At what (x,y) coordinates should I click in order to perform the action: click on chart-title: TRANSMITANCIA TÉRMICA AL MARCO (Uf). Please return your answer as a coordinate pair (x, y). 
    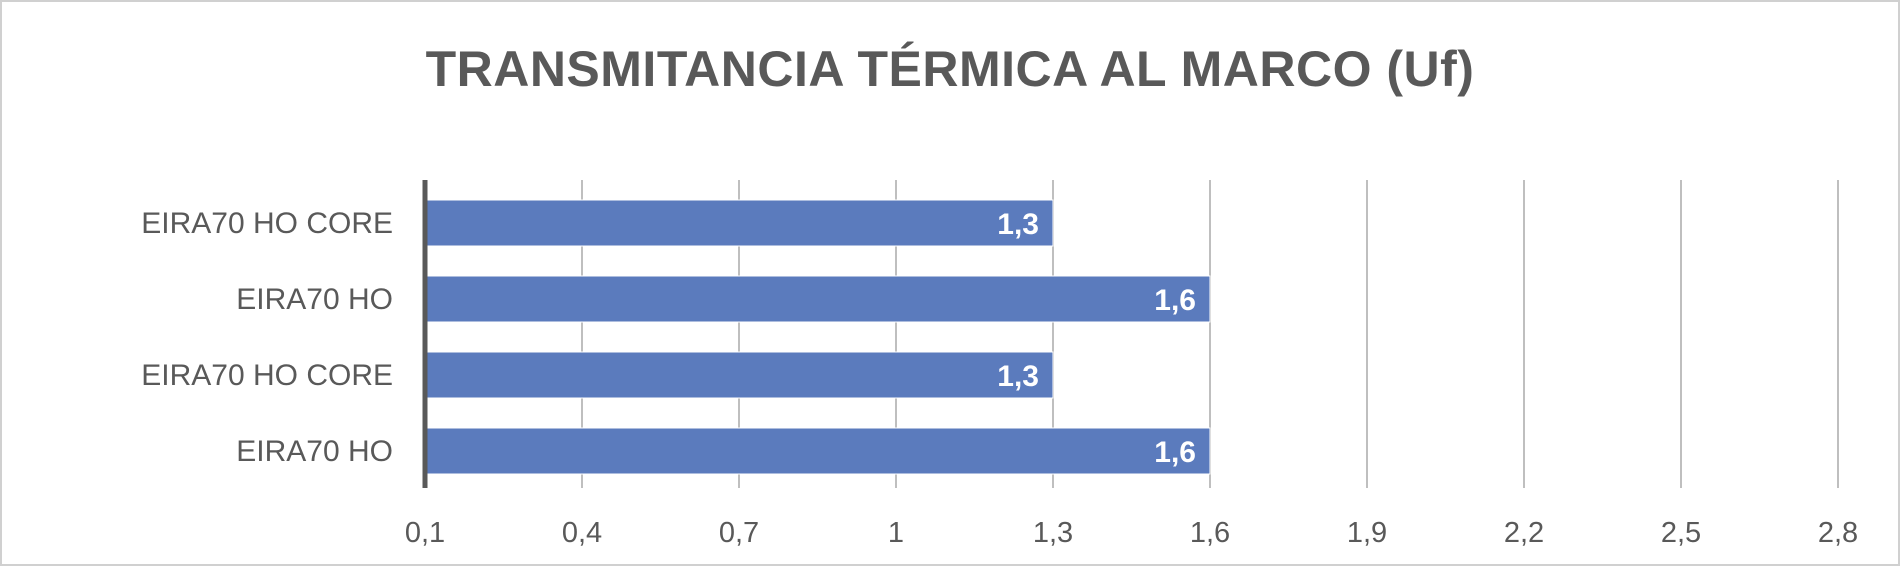
    Looking at the image, I should click on (950, 69).